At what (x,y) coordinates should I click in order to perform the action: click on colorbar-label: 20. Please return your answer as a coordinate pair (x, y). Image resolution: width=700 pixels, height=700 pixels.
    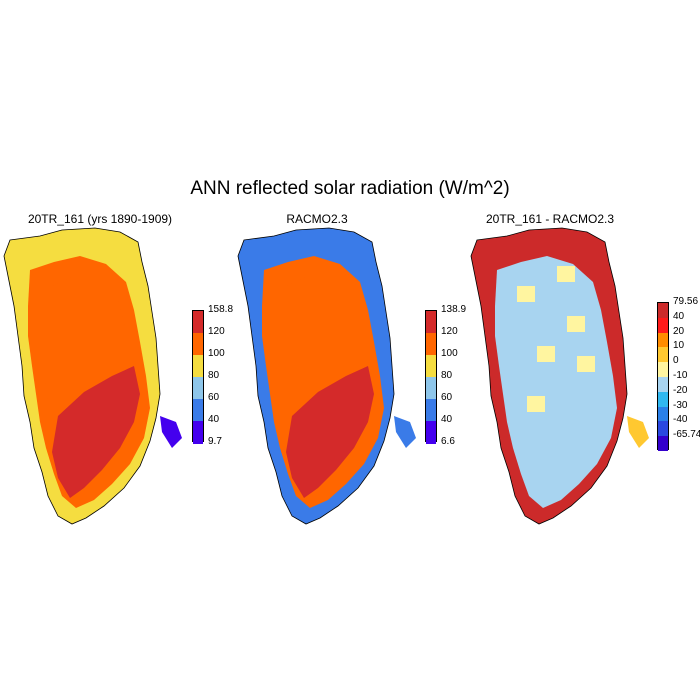
    Looking at the image, I should click on (679, 331).